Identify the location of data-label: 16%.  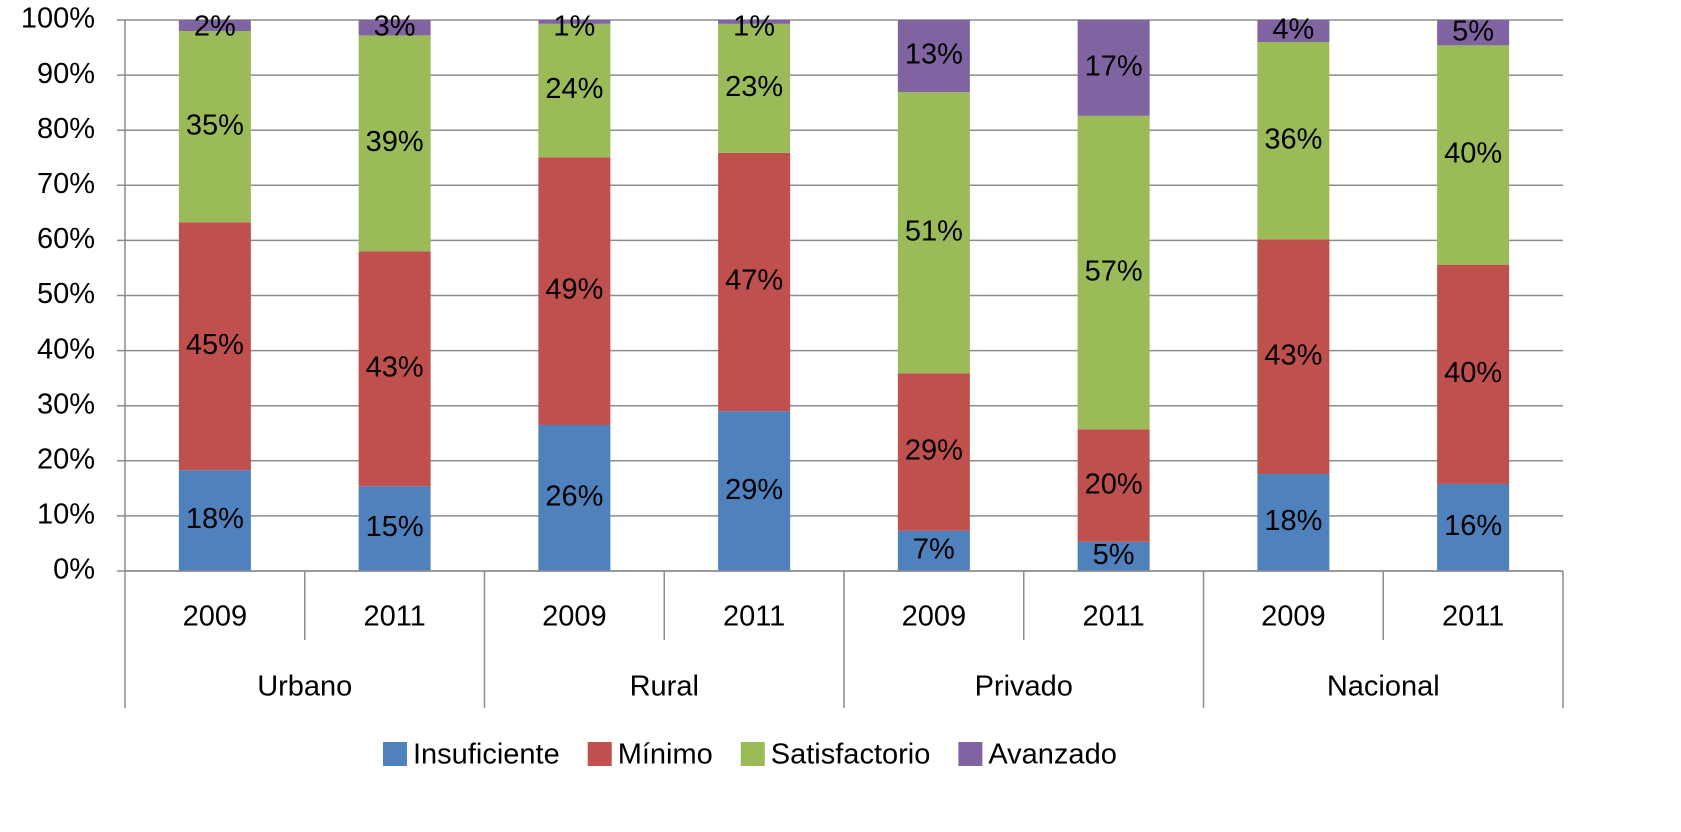
(1473, 526).